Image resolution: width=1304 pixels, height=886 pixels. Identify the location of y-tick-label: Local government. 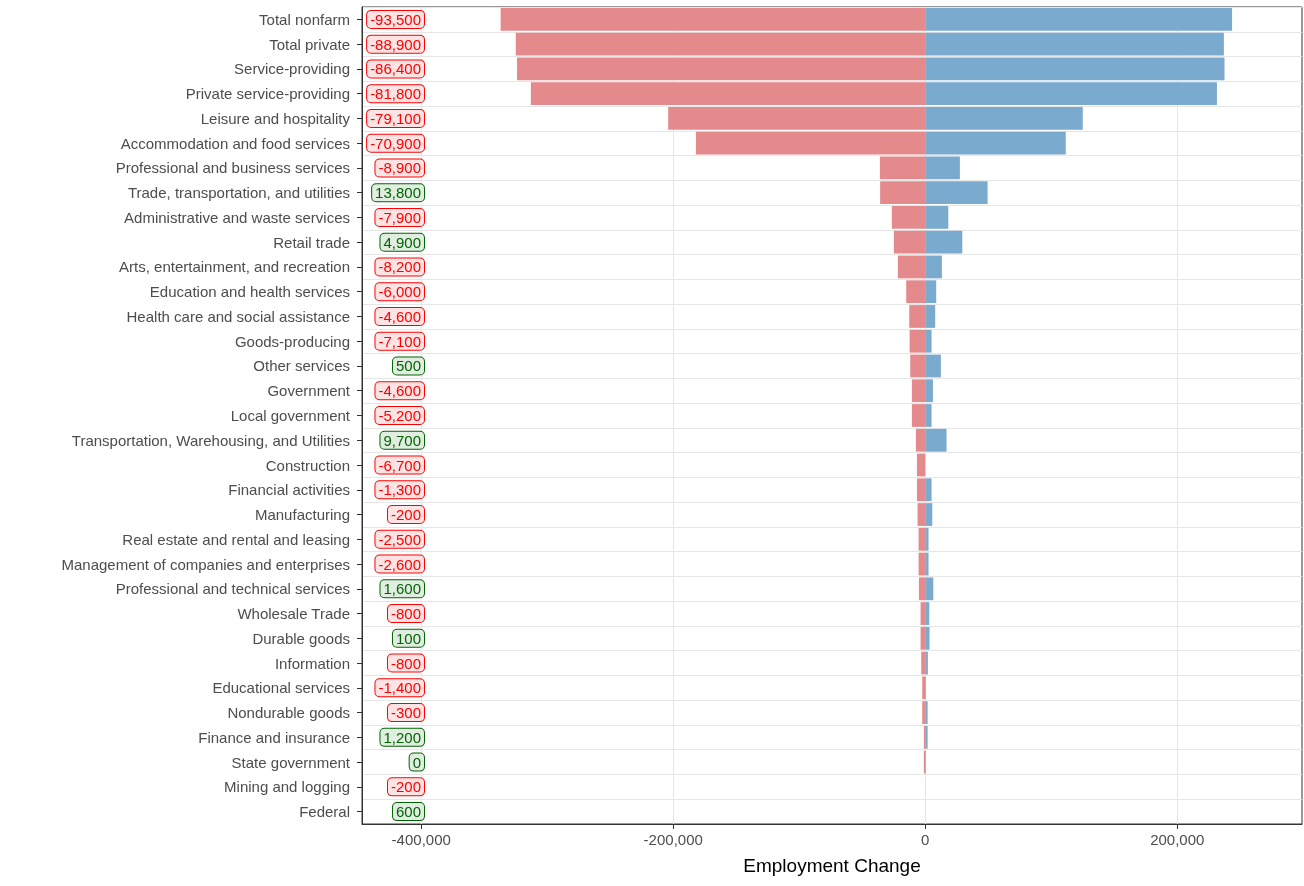
(290, 415).